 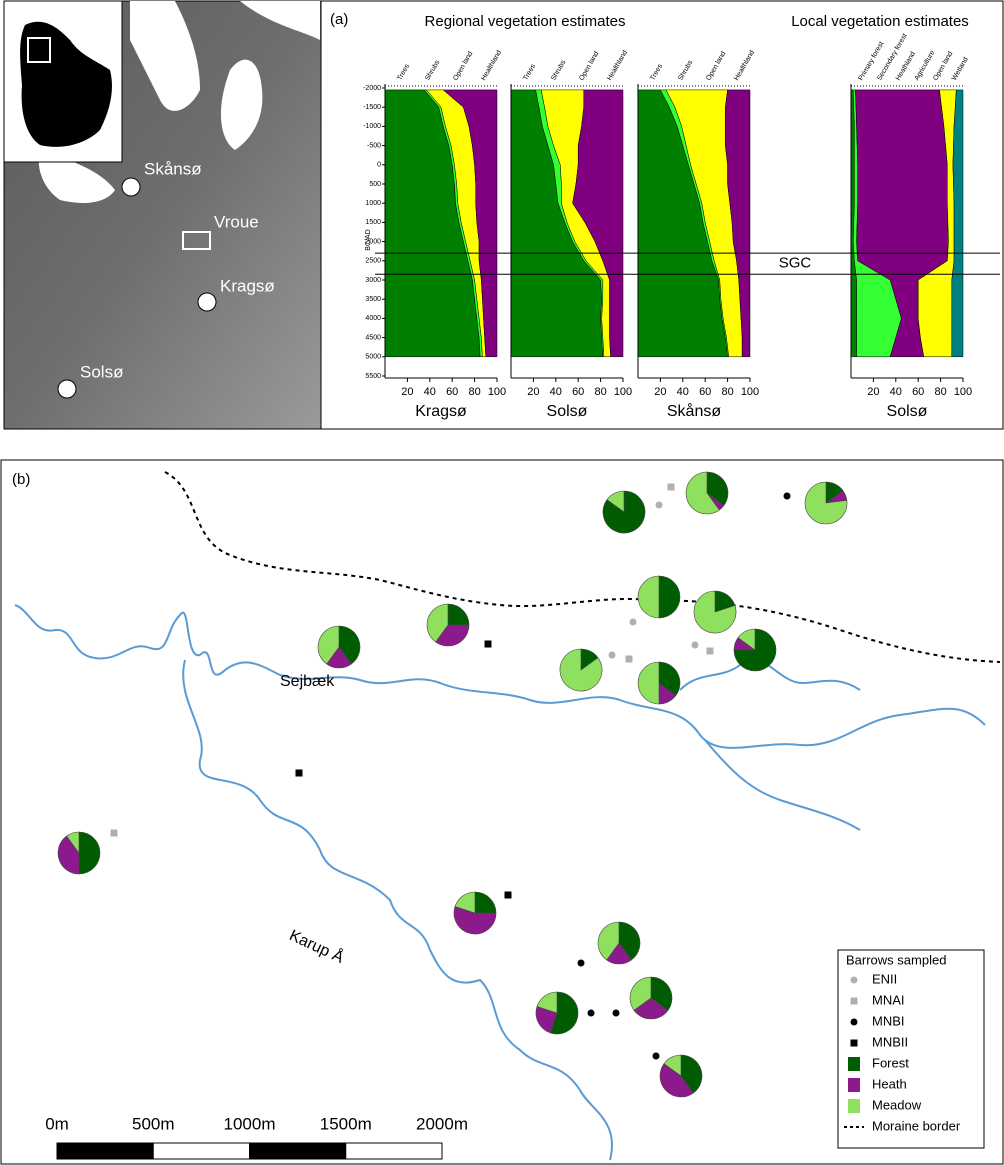 I want to click on diagram-title: Skånsø, so click(x=694, y=411).